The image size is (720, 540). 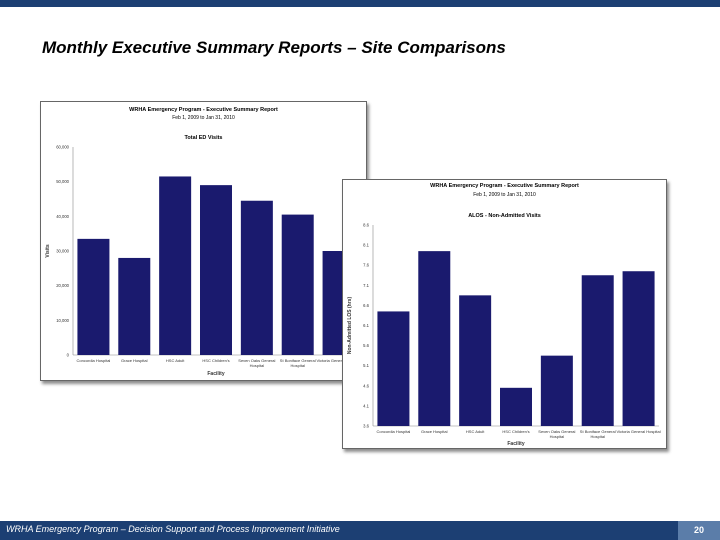 I want to click on y-tick-label: 0, so click(x=68, y=355).